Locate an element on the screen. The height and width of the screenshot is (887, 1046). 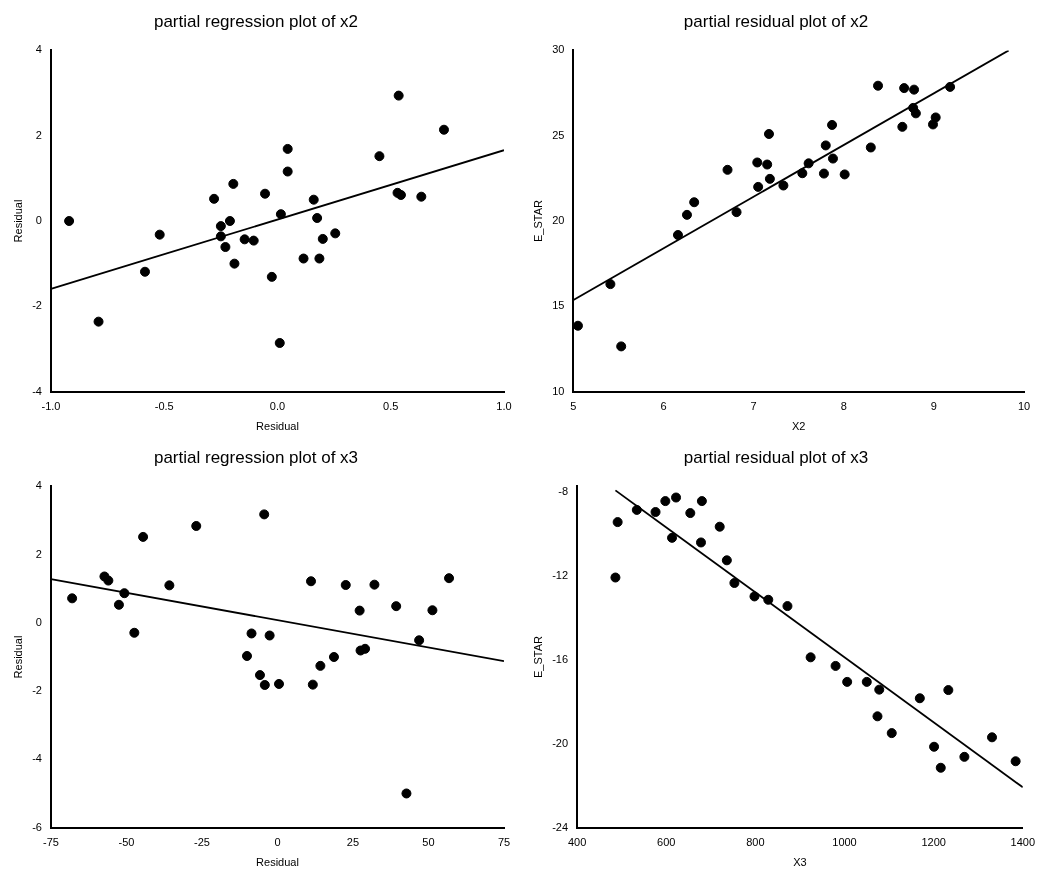
x-tick-label: -1.0 is located at coordinates (51, 406).